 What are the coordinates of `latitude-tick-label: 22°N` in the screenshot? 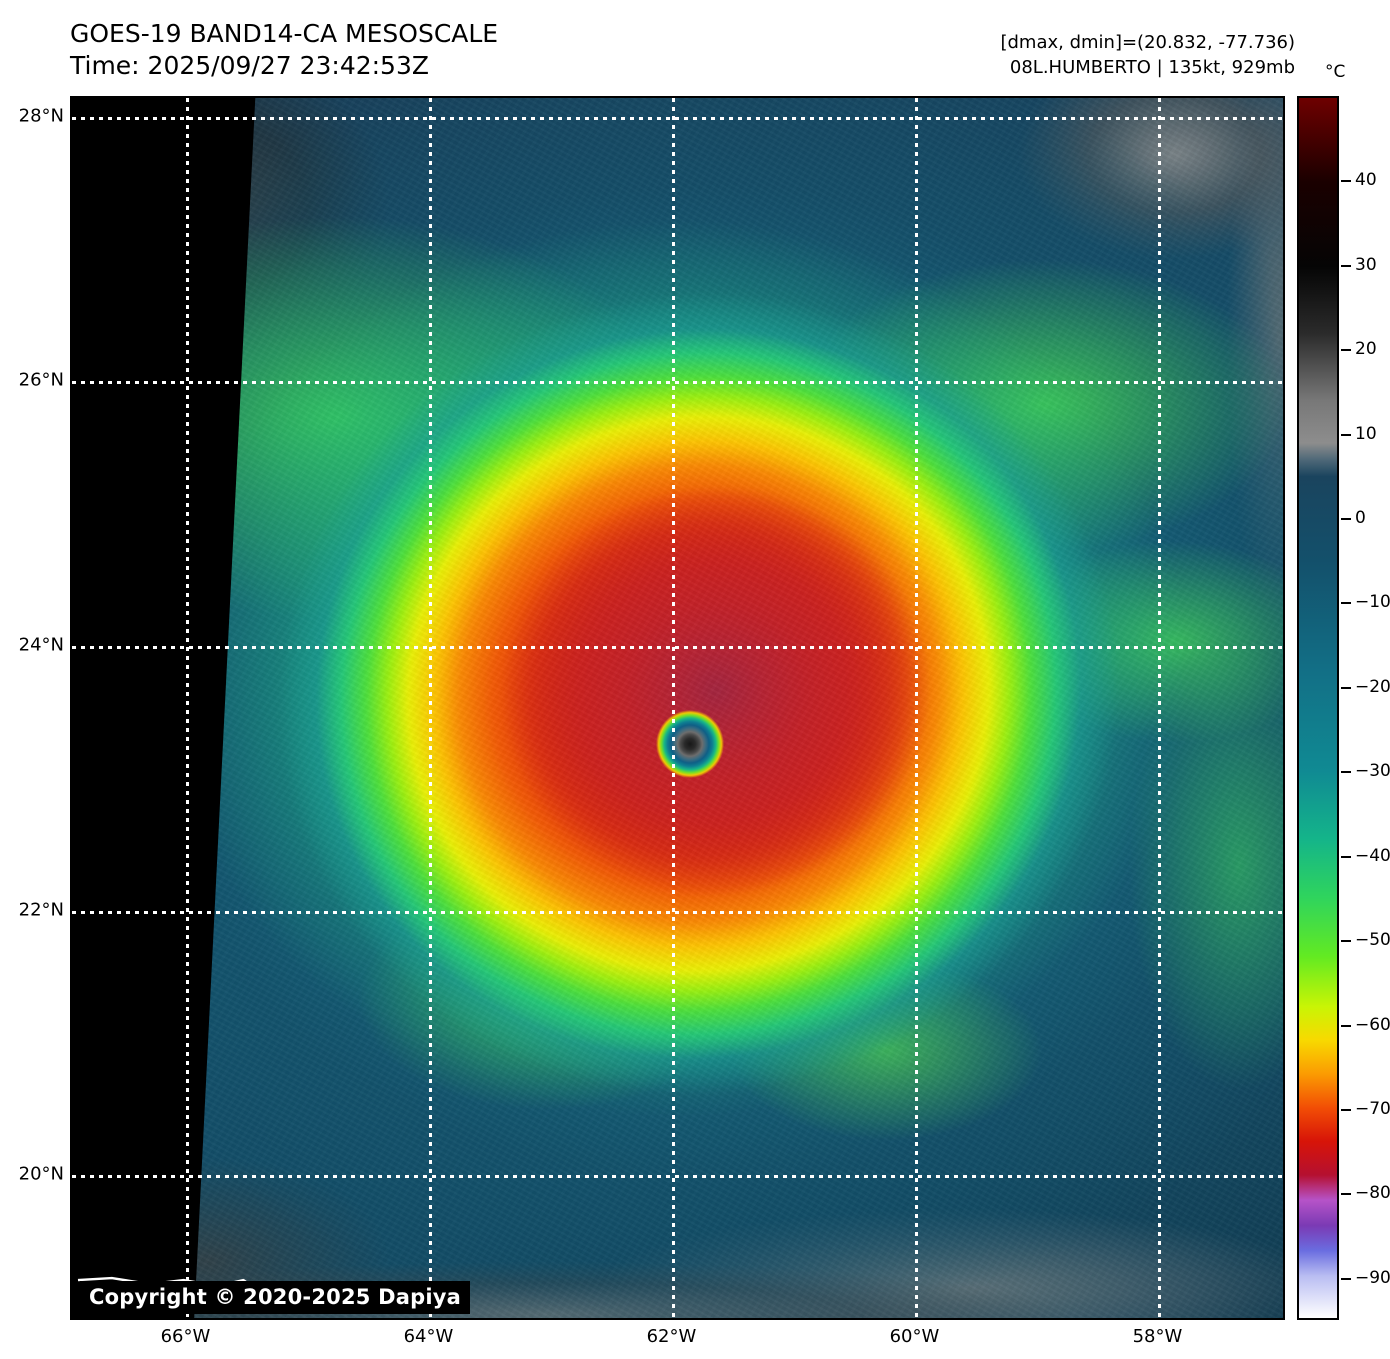 It's located at (41, 910).